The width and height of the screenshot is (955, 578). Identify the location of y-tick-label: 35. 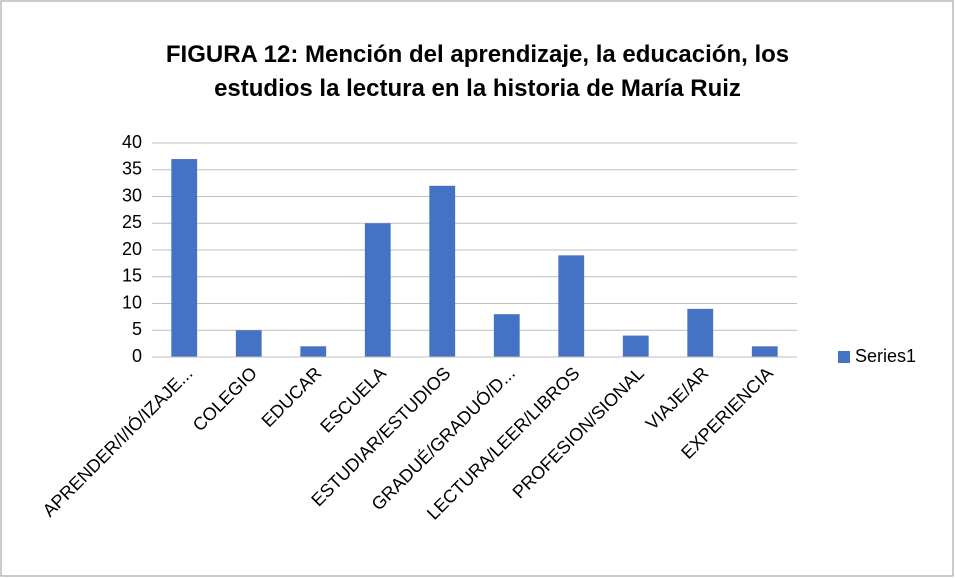
(132, 169).